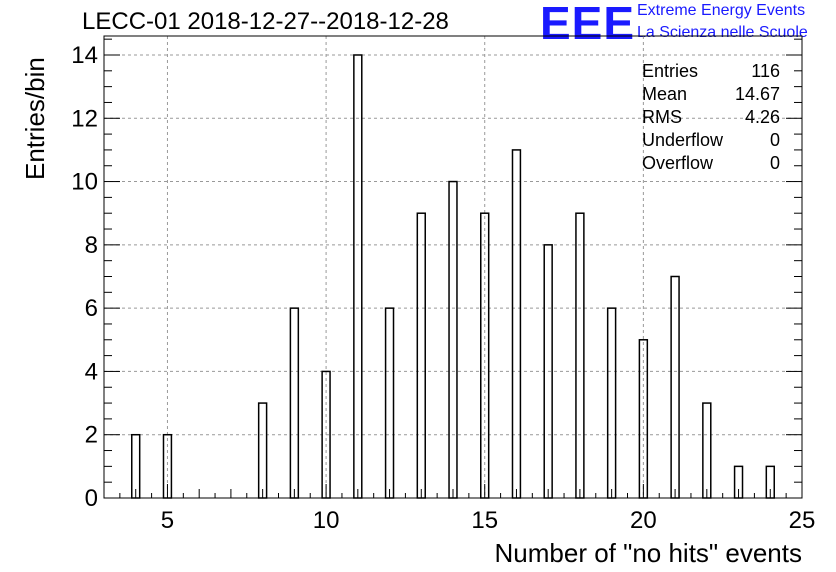  Describe the element at coordinates (757, 94) in the screenshot. I see `stat-value: 14.67` at that location.